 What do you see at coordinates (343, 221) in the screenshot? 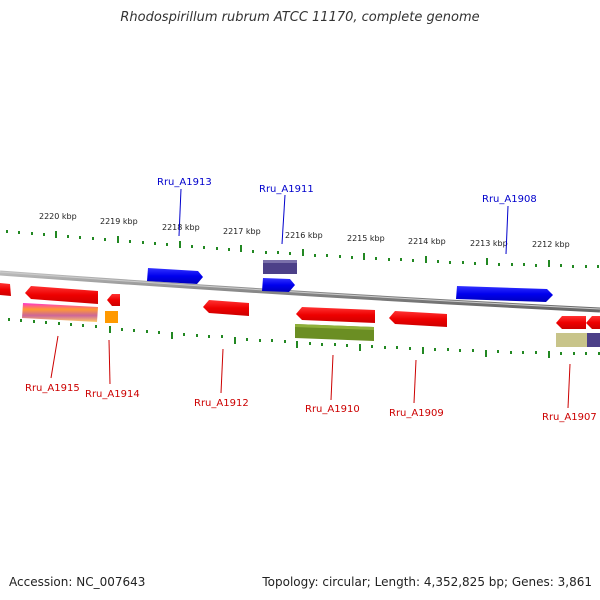
I see `forward-leader-lines` at bounding box center [343, 221].